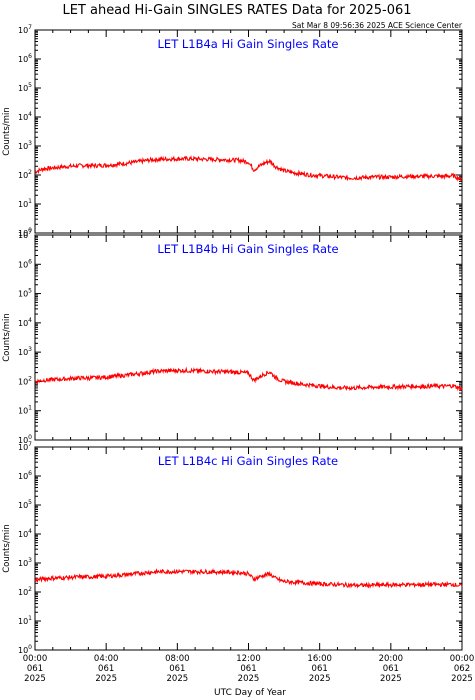 This screenshot has height=700, width=475. I want to click on panel-title: LET L1B4a Hi Gain Singles Rate, so click(248, 44).